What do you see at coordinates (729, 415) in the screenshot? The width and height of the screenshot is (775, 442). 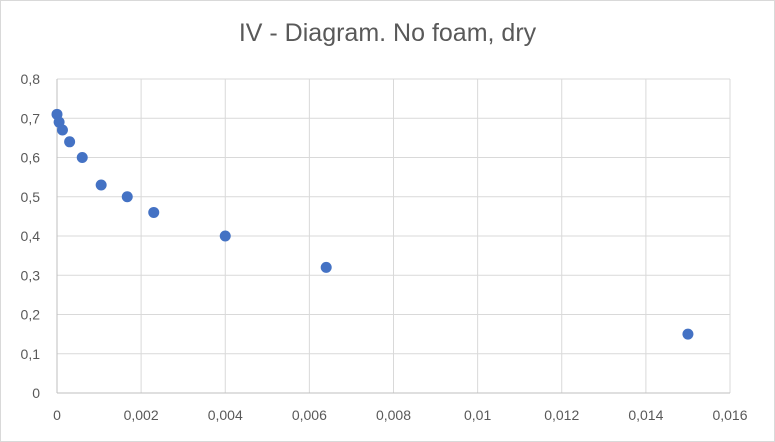 I see `x-tick-label: 0,016` at bounding box center [729, 415].